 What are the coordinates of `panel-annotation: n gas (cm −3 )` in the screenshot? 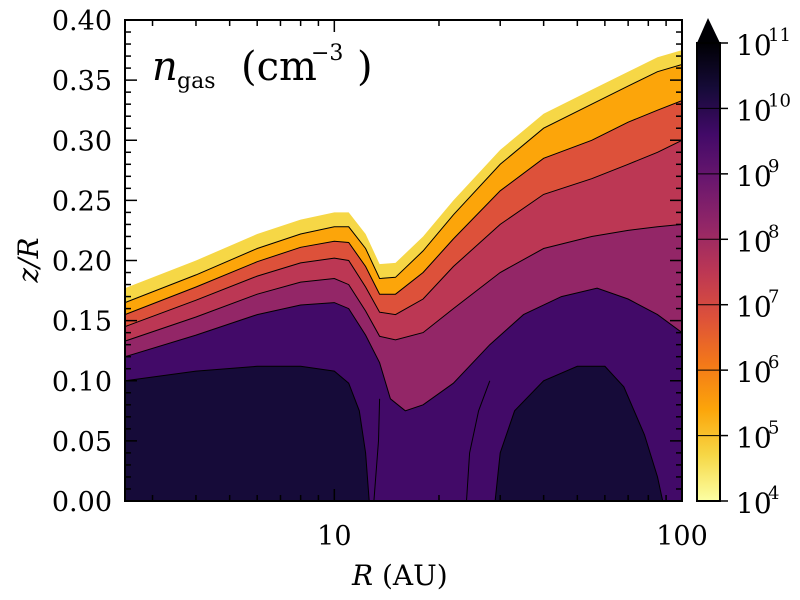 It's located at (262, 67).